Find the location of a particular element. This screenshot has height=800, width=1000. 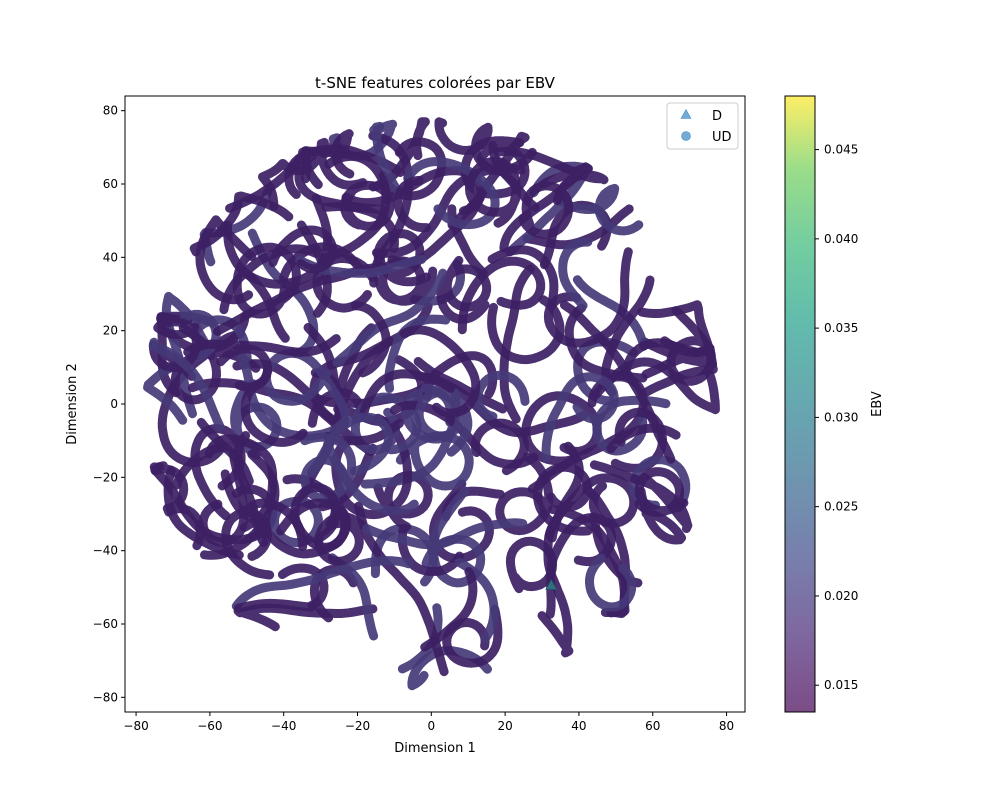

x-tick-label: 0 is located at coordinates (431, 726).